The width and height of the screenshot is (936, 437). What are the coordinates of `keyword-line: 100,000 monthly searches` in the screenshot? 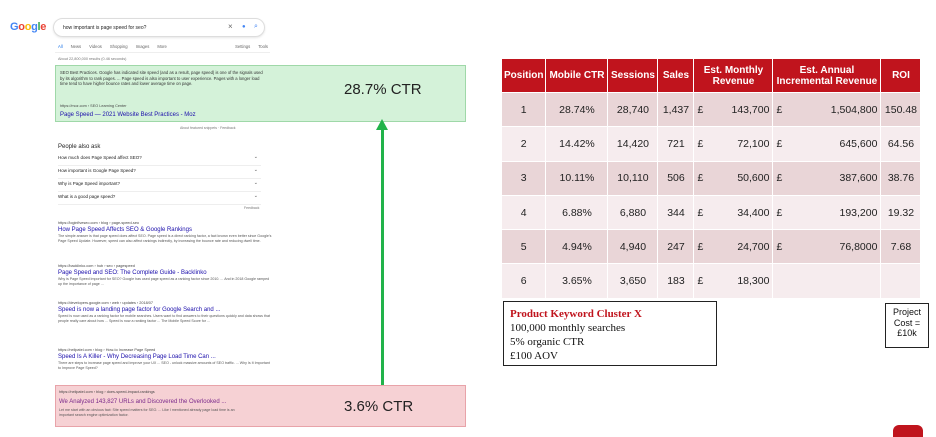 It's located at (568, 328).